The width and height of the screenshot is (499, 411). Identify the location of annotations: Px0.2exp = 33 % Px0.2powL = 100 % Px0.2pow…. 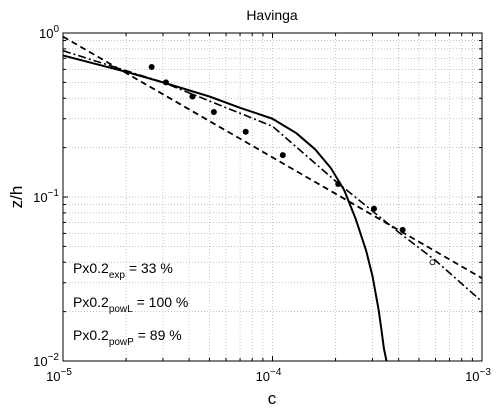
(130, 304).